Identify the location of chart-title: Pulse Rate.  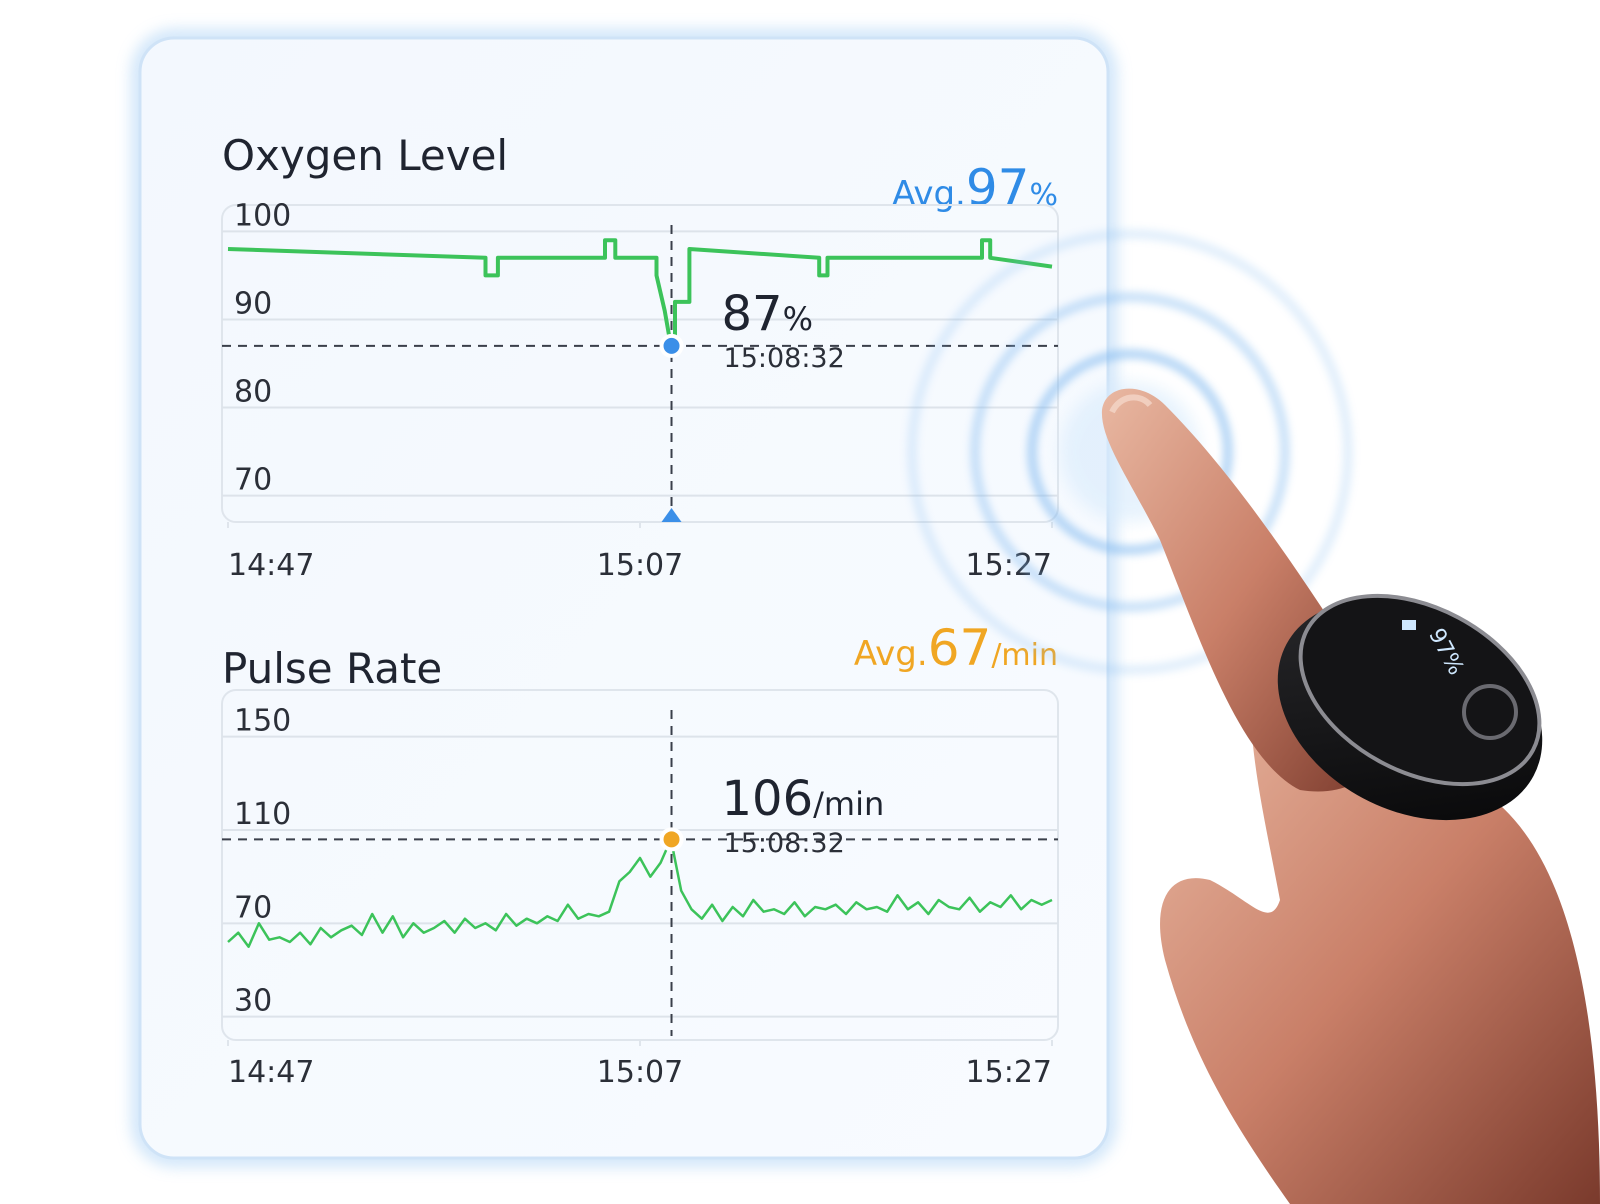
(332, 668).